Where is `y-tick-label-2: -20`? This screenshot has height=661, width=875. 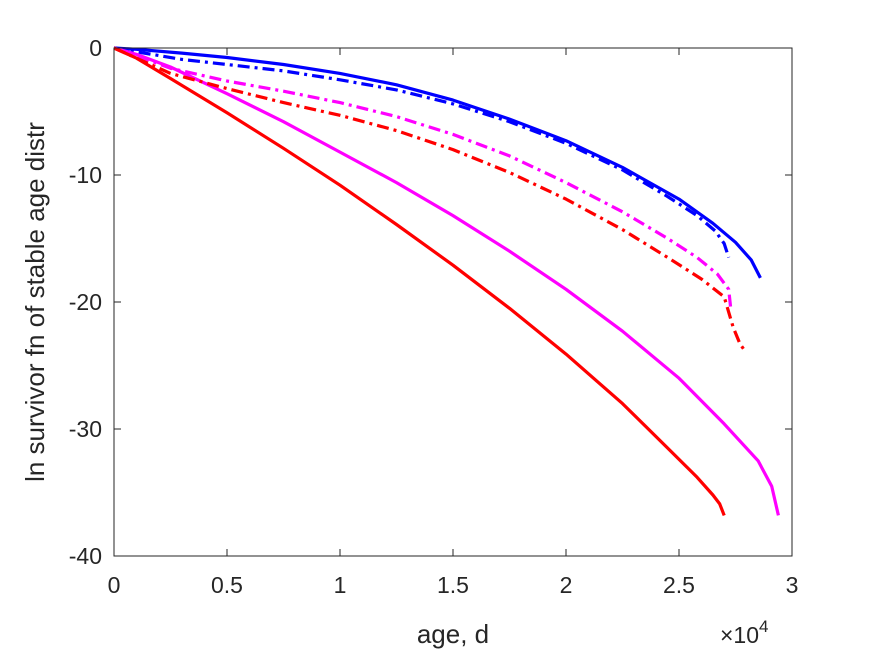
y-tick-label-2: -20 is located at coordinates (85, 302).